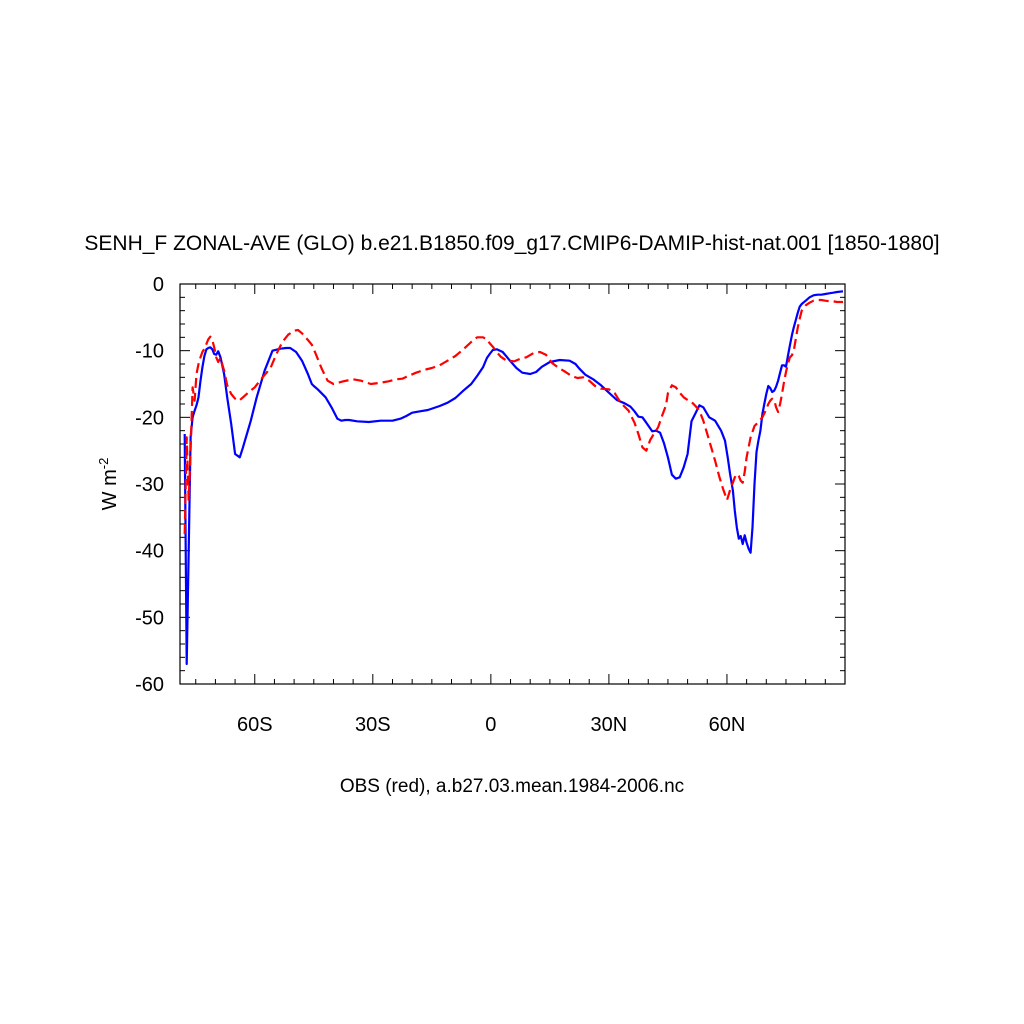 This screenshot has height=1024, width=1024. I want to click on y-tick-label: 0, so click(158, 285).